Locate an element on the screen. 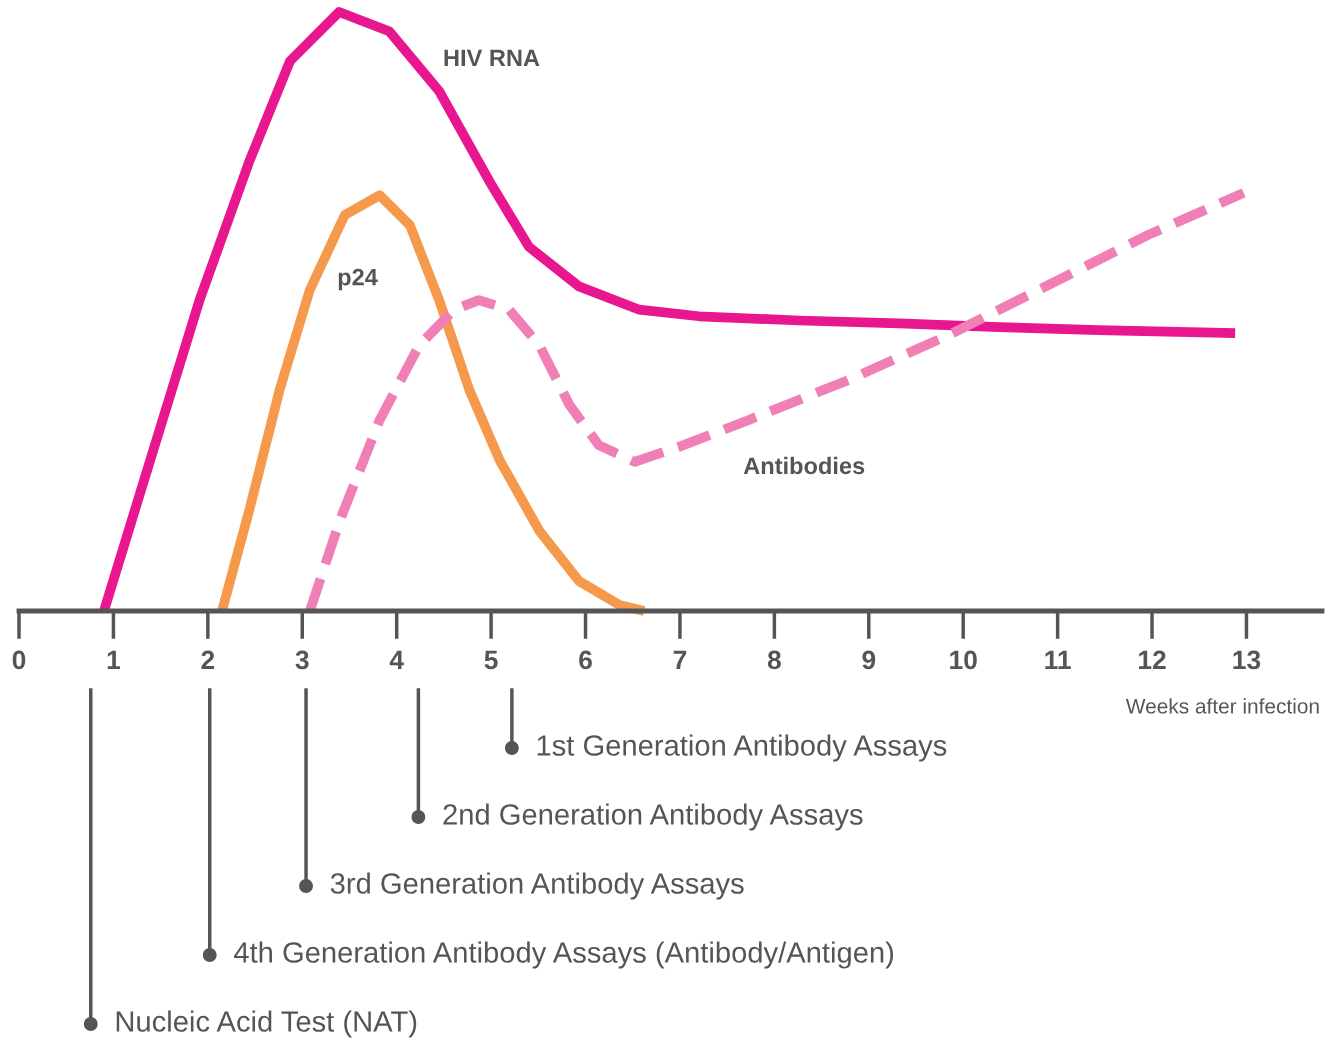 Image resolution: width=1332 pixels, height=1041 pixels. x-tick-label: 11 is located at coordinates (1058, 660).